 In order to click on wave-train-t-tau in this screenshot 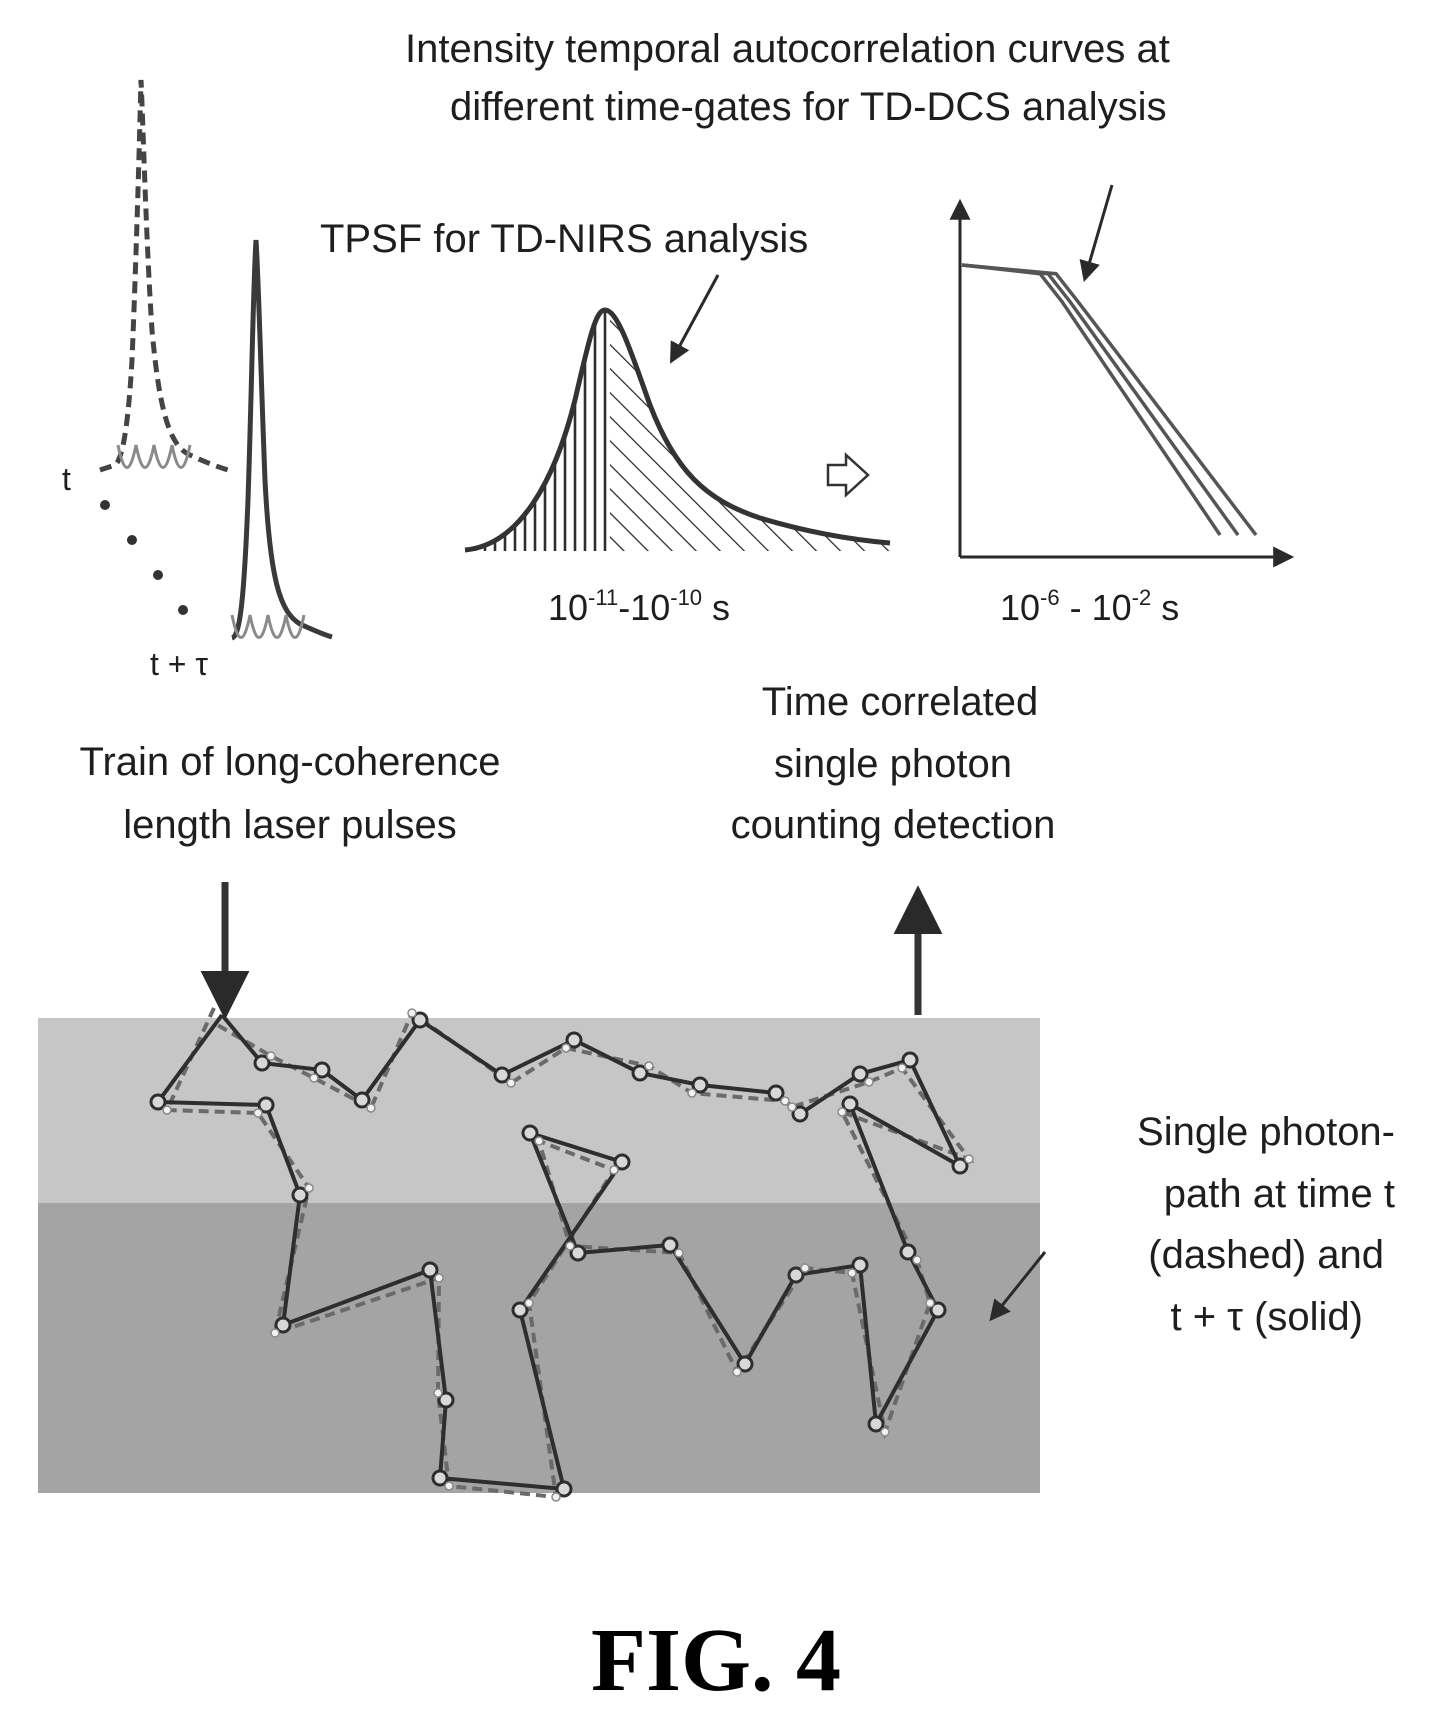, I will do `click(268, 626)`.